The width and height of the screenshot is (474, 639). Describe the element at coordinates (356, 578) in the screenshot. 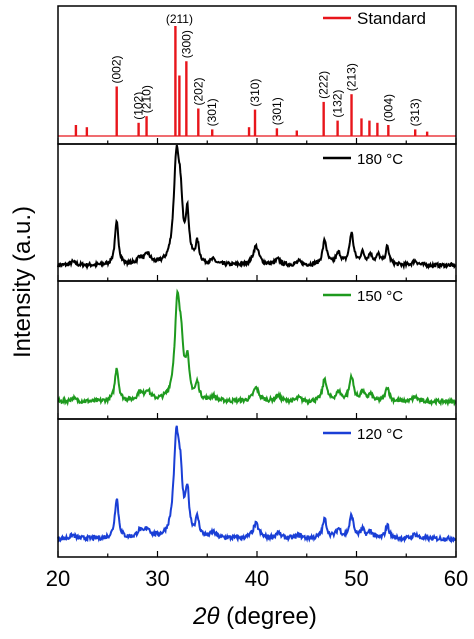

I see `x-tick-label: 50` at that location.